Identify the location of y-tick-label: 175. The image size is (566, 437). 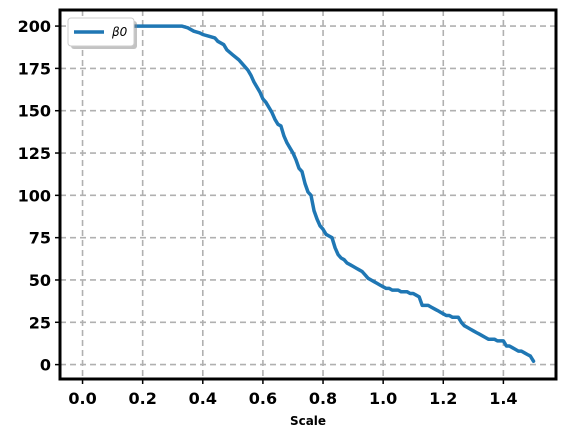
(34, 68).